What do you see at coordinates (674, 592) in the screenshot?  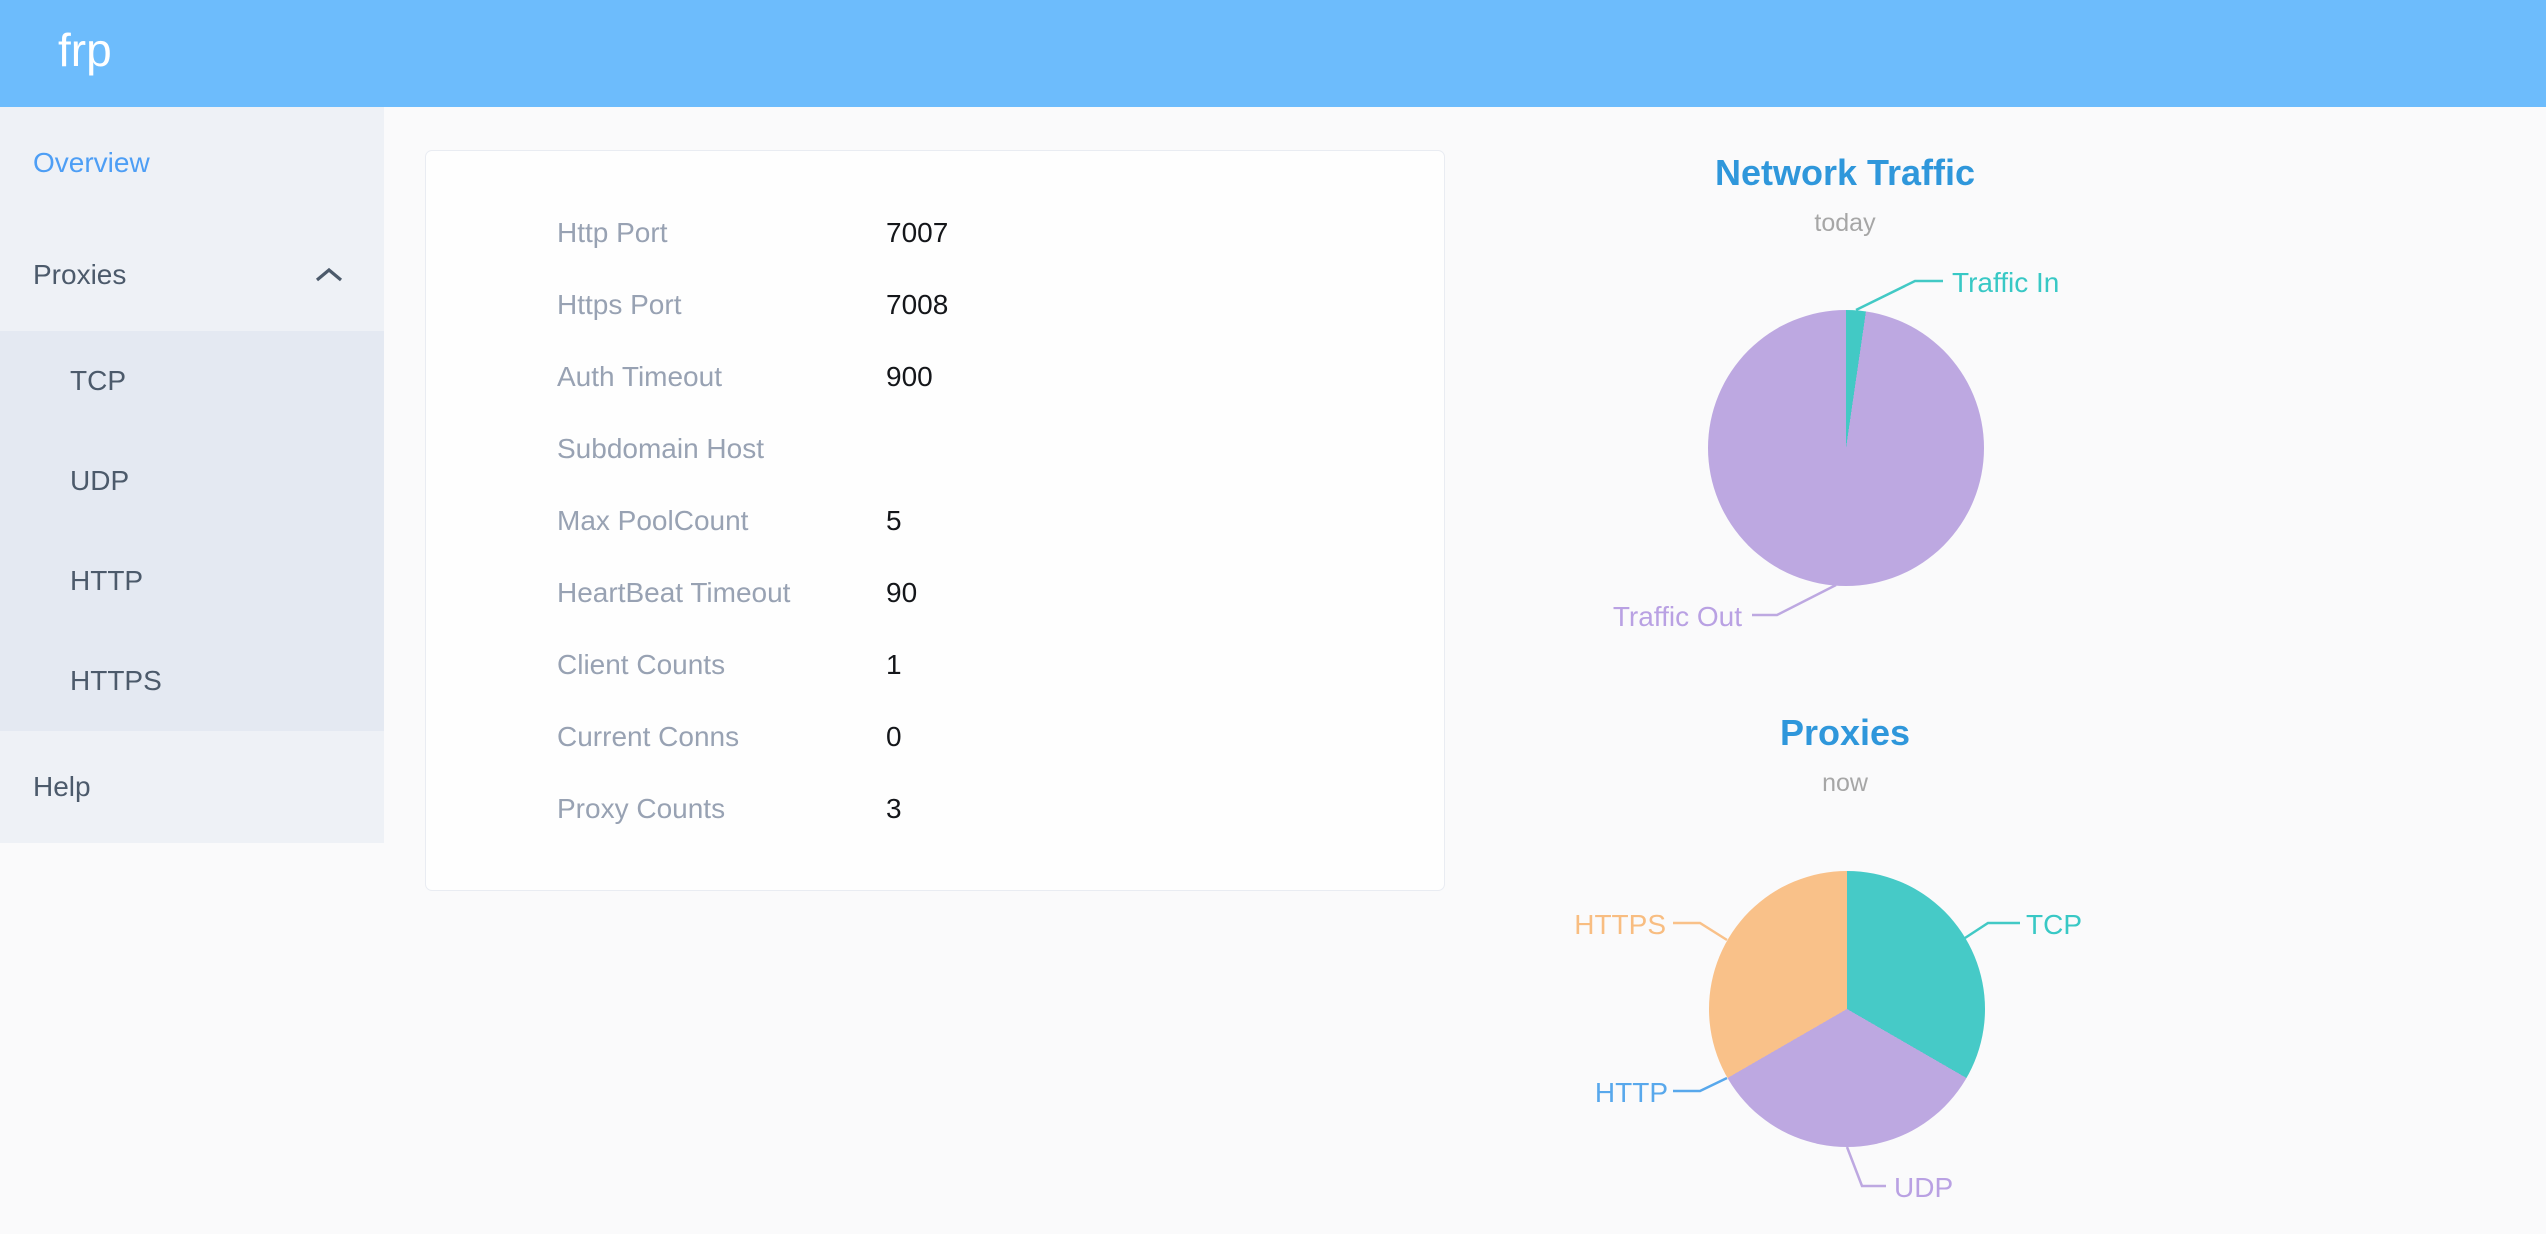 I see `info-label: HeartBeat Timeout` at bounding box center [674, 592].